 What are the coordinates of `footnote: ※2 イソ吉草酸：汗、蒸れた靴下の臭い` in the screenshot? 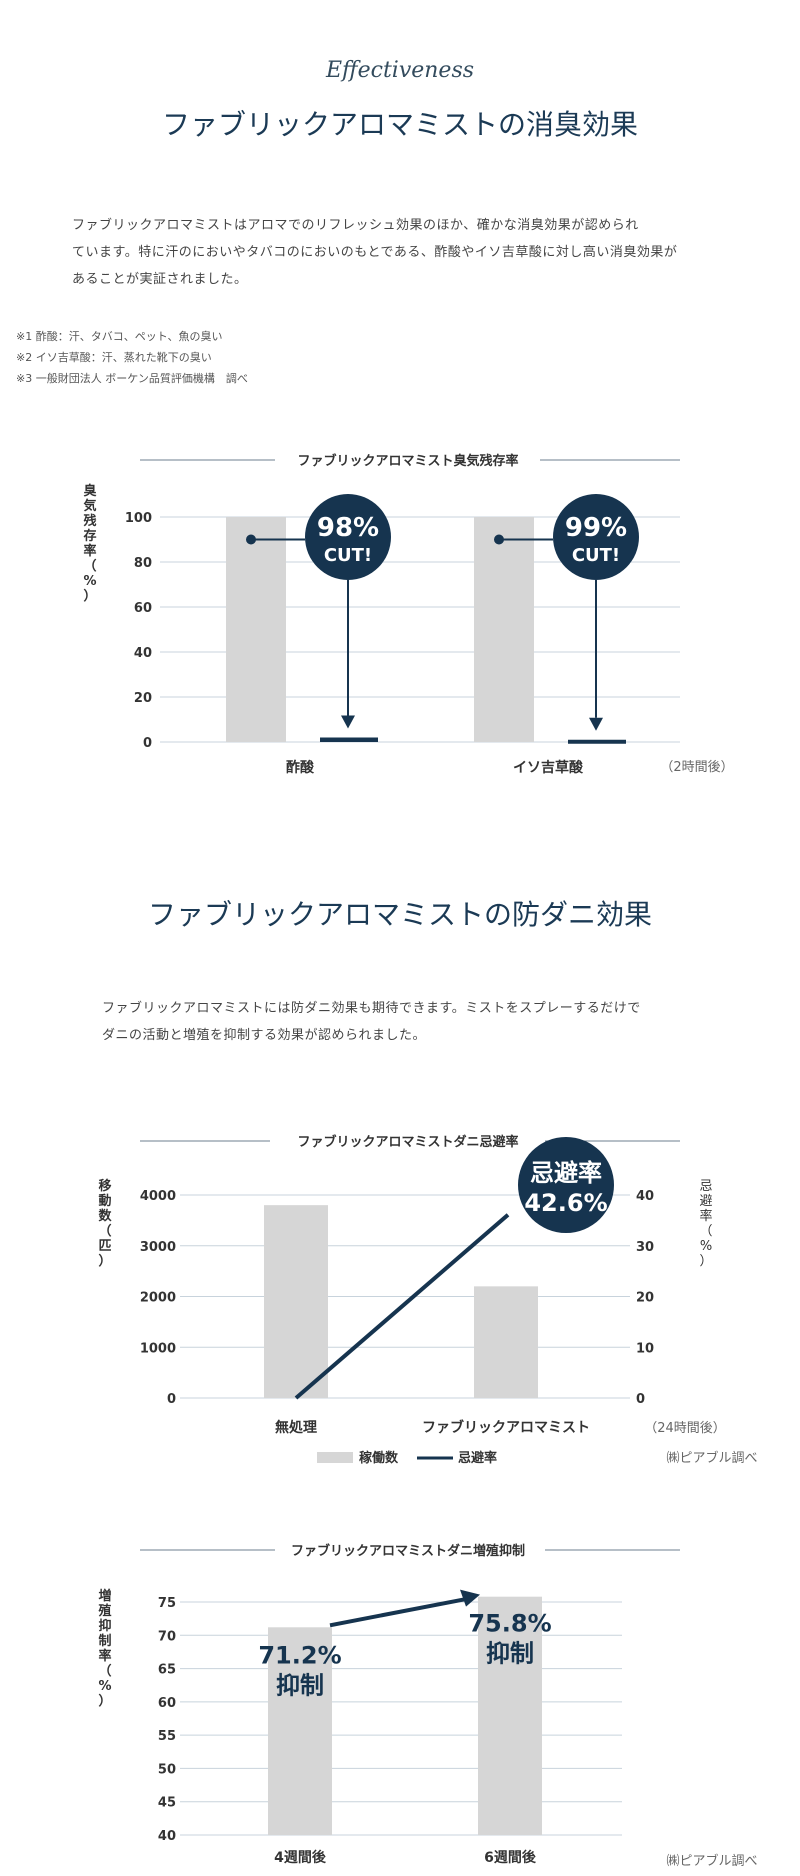 It's located at (114, 357).